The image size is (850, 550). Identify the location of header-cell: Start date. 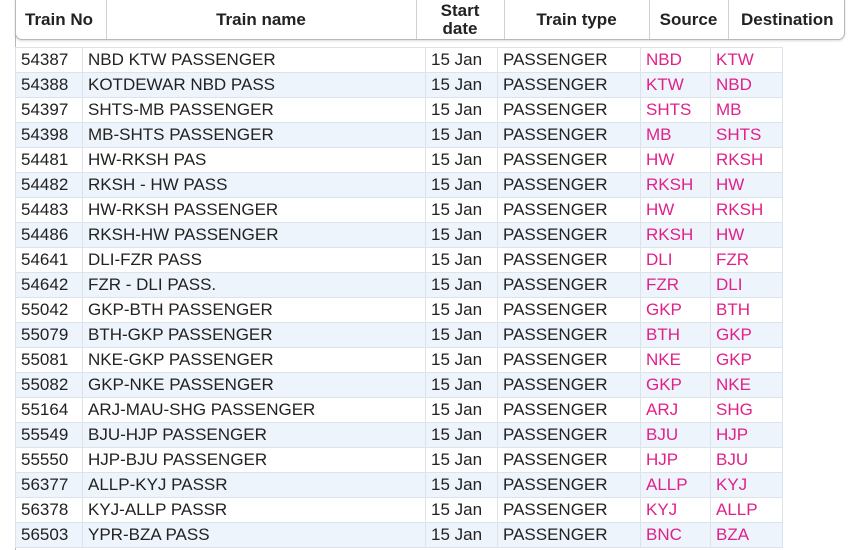
(459, 19).